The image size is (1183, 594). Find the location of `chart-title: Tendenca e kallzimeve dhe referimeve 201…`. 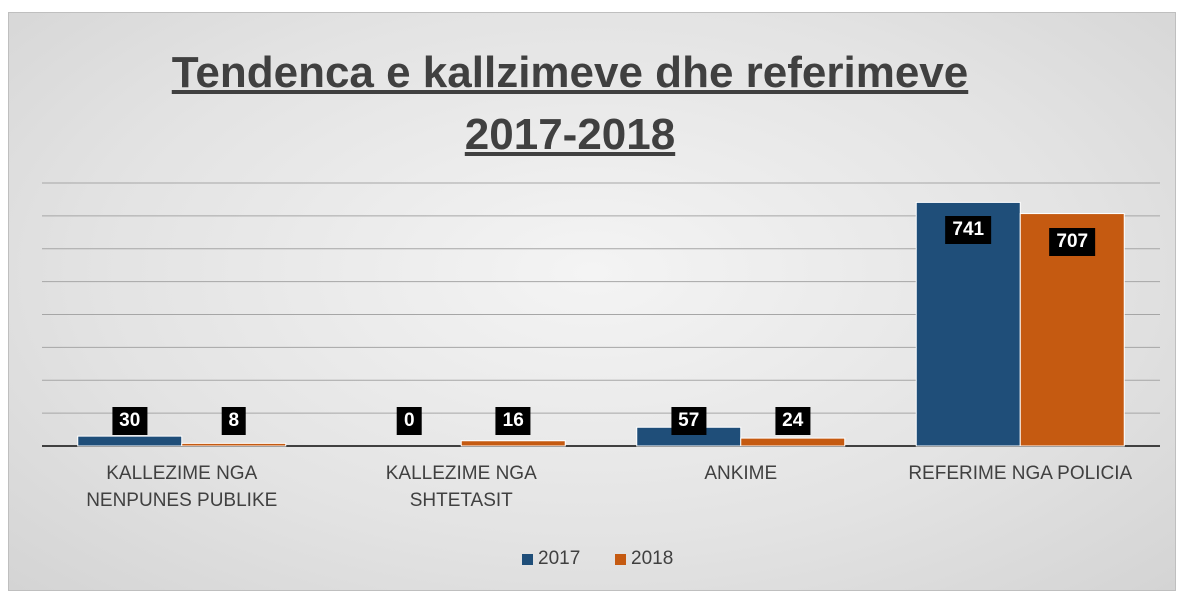

chart-title: Tendenca e kallzimeve dhe referimeve 201… is located at coordinates (570, 103).